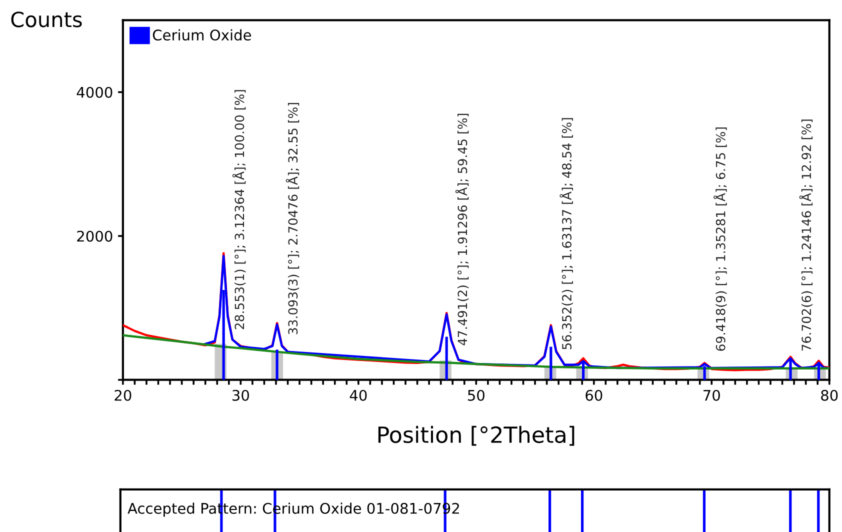  What do you see at coordinates (239, 210) in the screenshot?
I see `annotation: 28.553(1) [°]; 3.12364 [Å]; 100.00 [%]` at bounding box center [239, 210].